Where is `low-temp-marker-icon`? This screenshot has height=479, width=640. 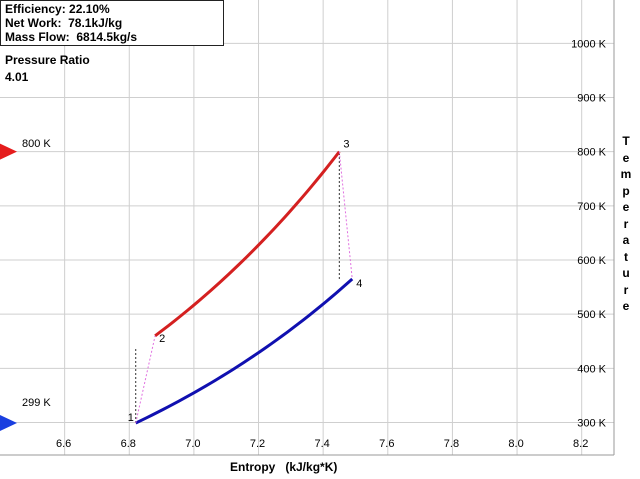 low-temp-marker-icon is located at coordinates (8, 423).